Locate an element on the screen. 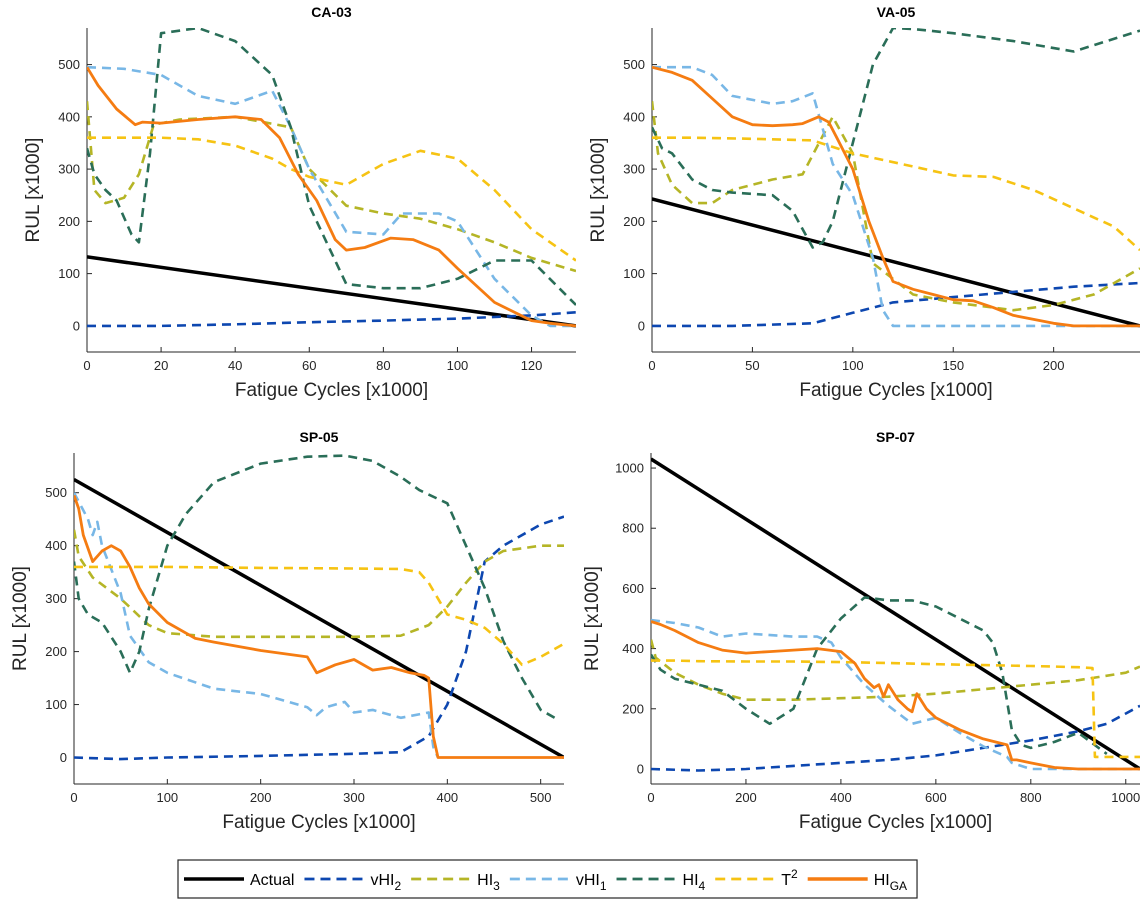 The width and height of the screenshot is (1140, 907). x-tick-label: 40 is located at coordinates (235, 365).